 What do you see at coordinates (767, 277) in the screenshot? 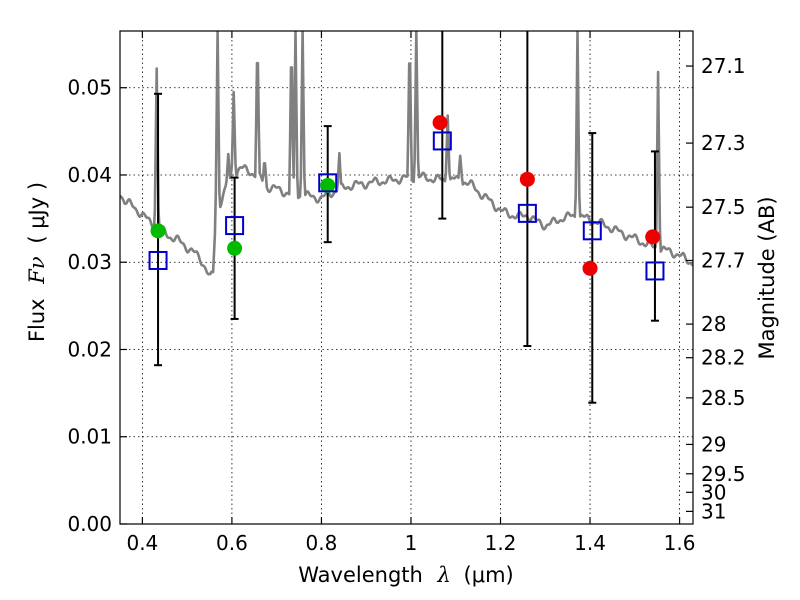
I see `y2-axis-label: Magnitude (AB)` at bounding box center [767, 277].